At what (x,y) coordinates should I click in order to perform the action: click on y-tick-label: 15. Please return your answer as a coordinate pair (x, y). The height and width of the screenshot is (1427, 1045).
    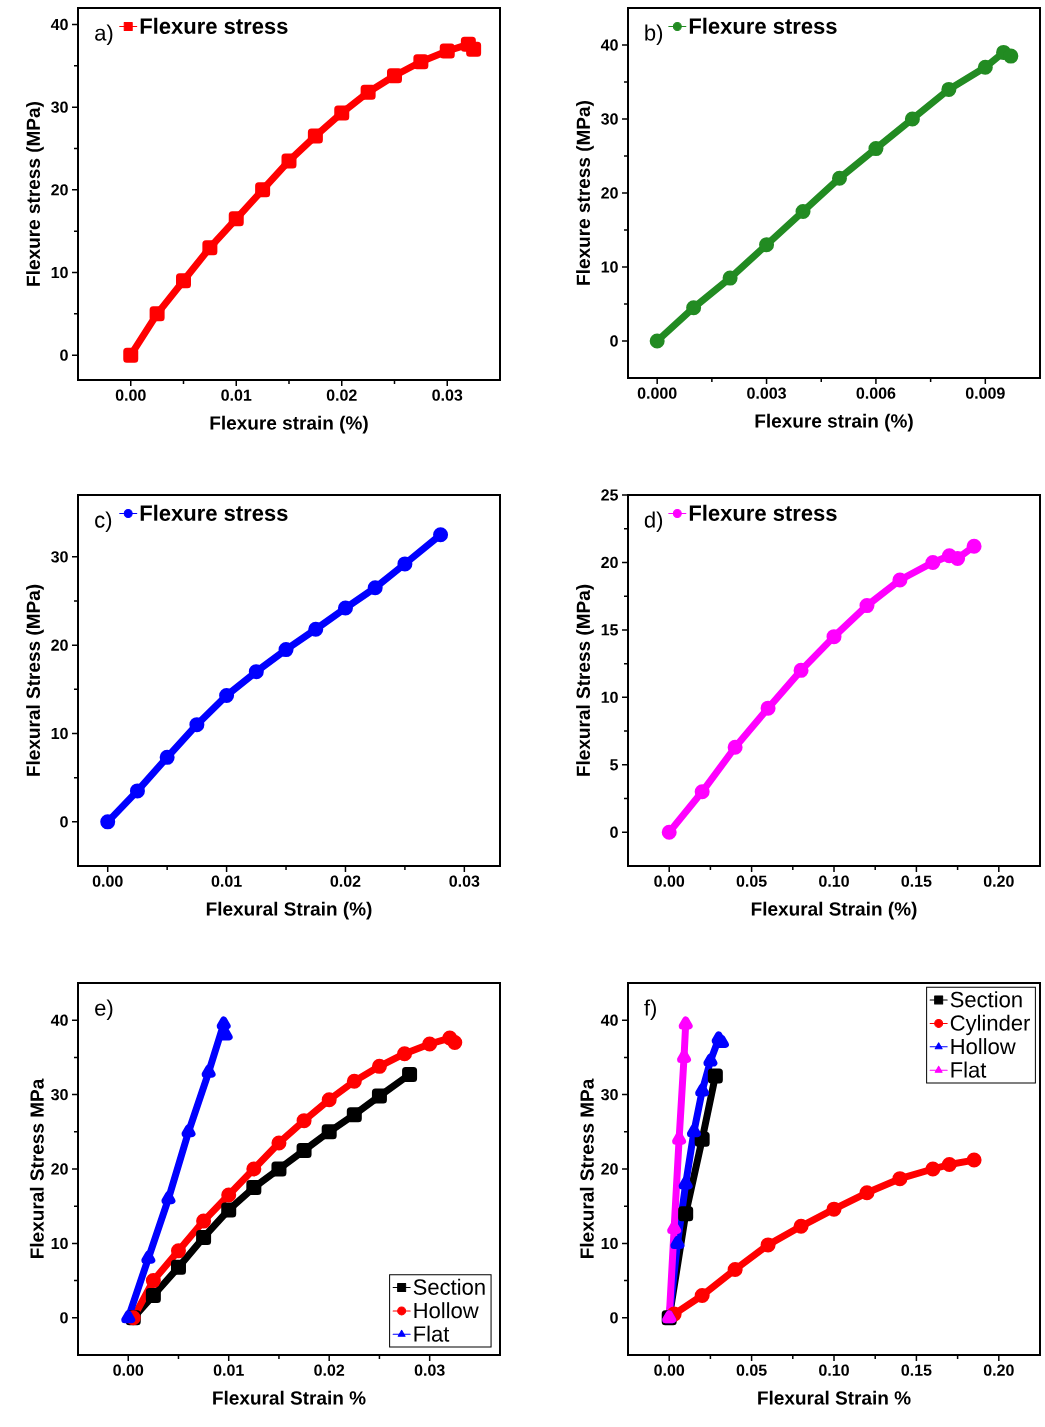
    Looking at the image, I should click on (610, 630).